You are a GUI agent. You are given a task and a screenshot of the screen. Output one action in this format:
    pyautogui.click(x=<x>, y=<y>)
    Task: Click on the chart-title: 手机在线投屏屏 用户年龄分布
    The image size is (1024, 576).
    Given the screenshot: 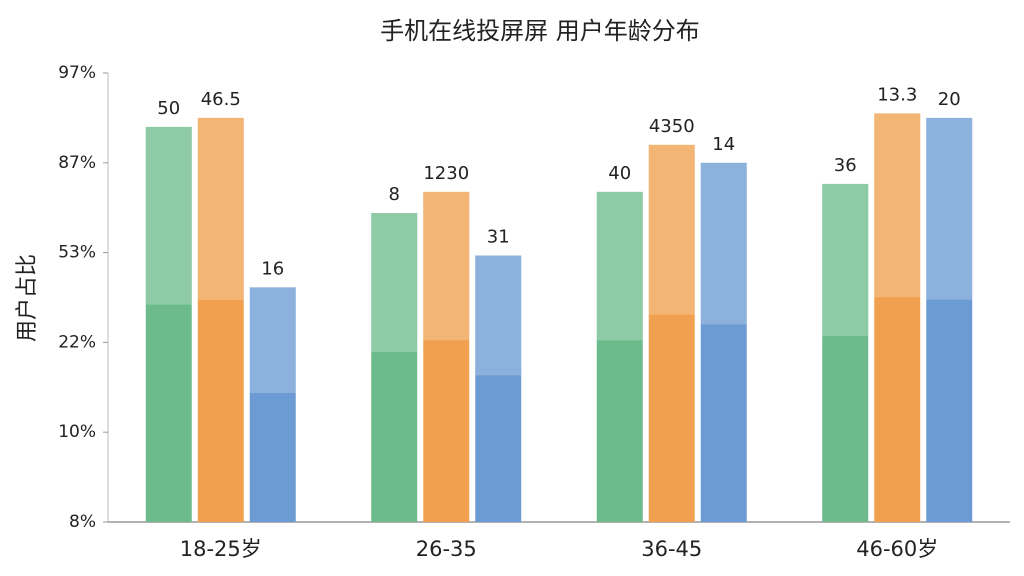 What is the action you would take?
    pyautogui.click(x=540, y=31)
    